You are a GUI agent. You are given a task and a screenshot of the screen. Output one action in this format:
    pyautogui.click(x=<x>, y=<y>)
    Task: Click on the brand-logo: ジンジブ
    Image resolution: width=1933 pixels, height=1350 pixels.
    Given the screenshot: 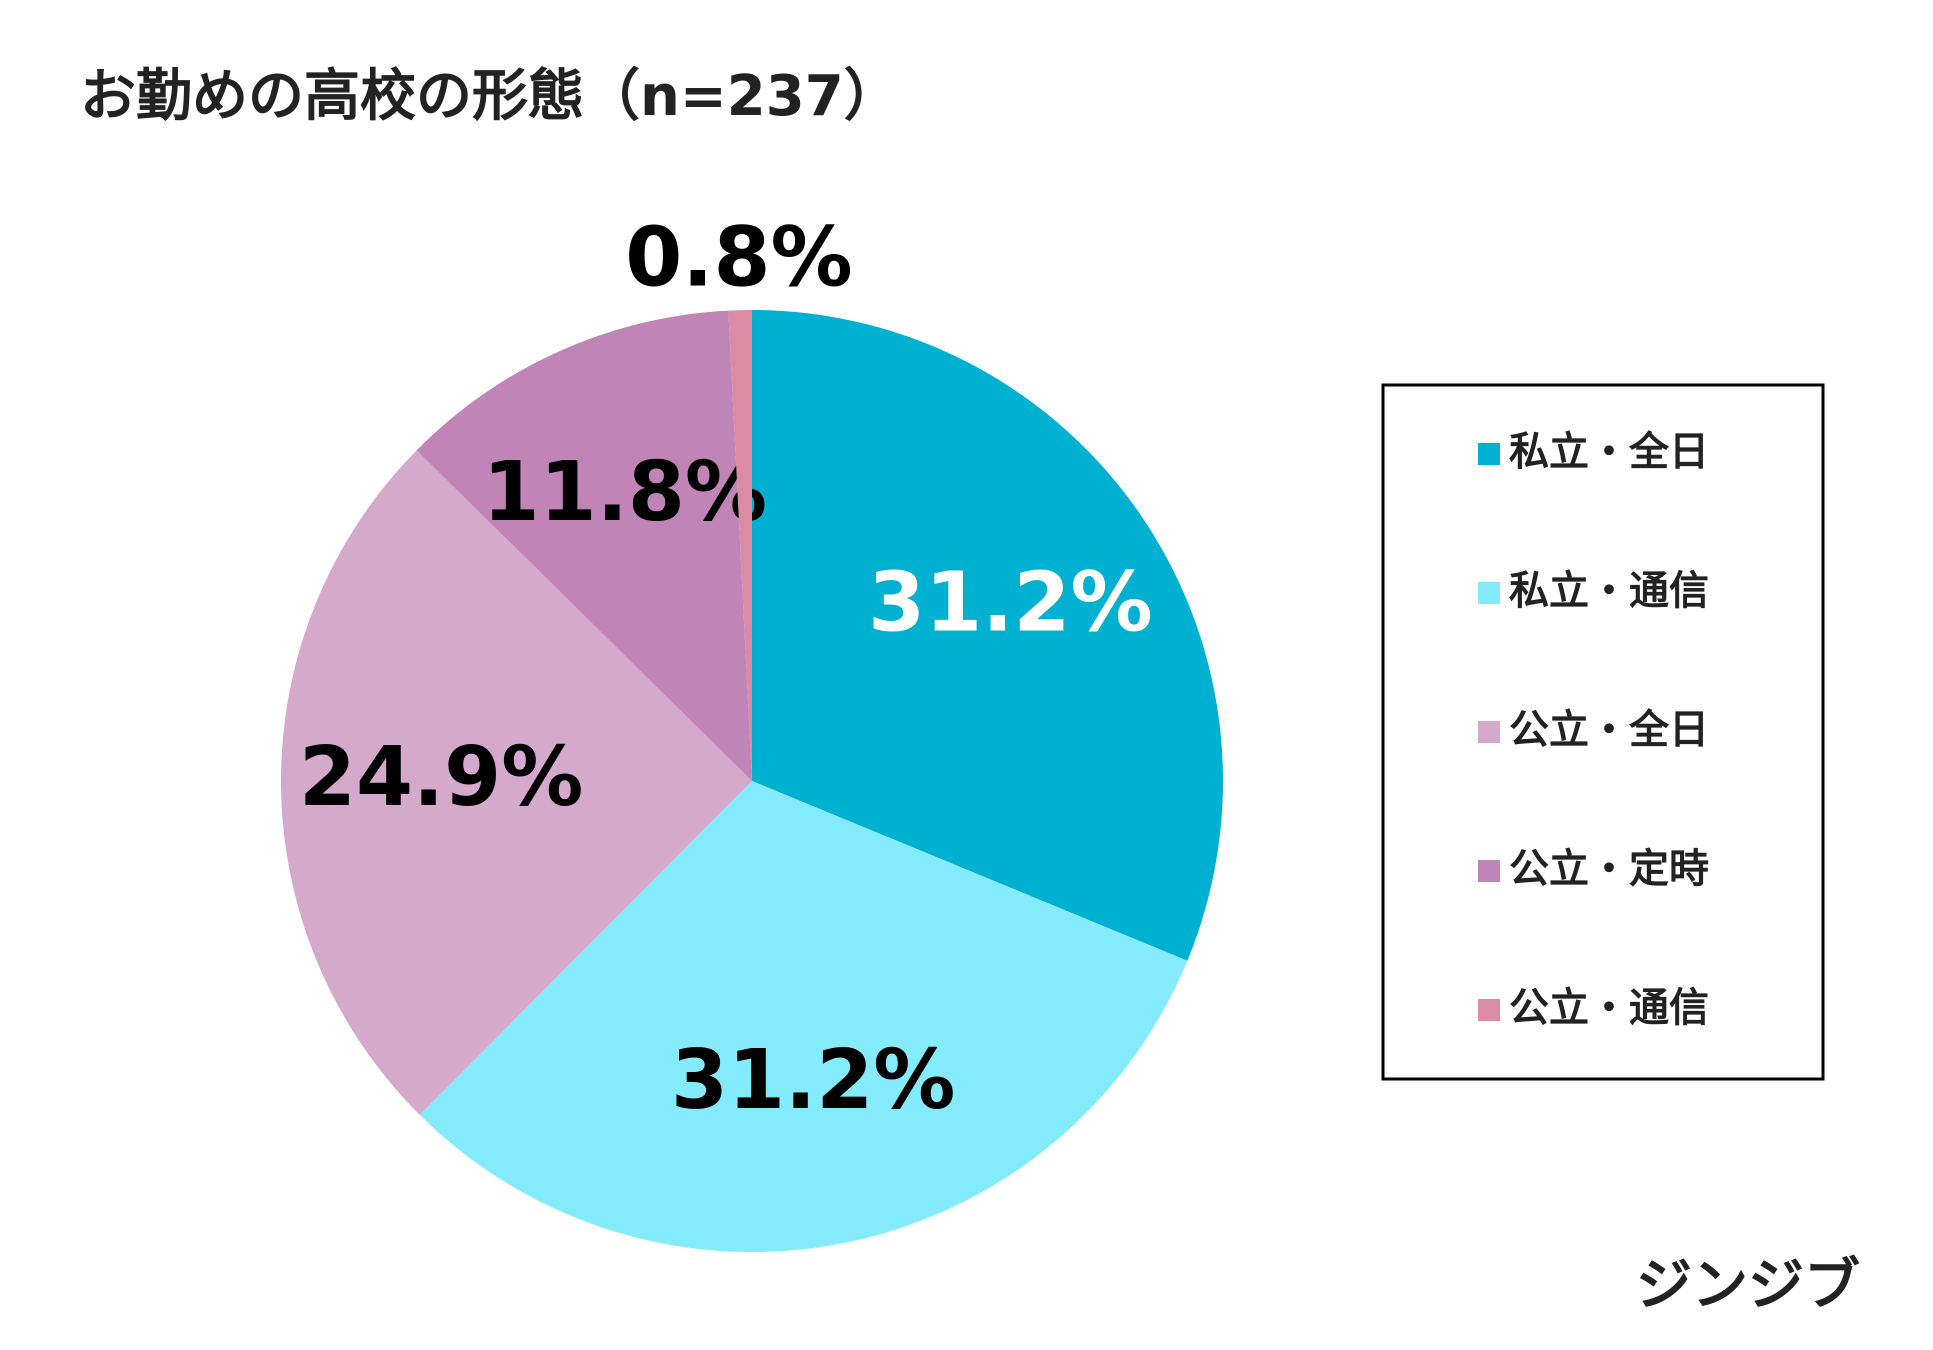 What is the action you would take?
    pyautogui.click(x=1748, y=1285)
    